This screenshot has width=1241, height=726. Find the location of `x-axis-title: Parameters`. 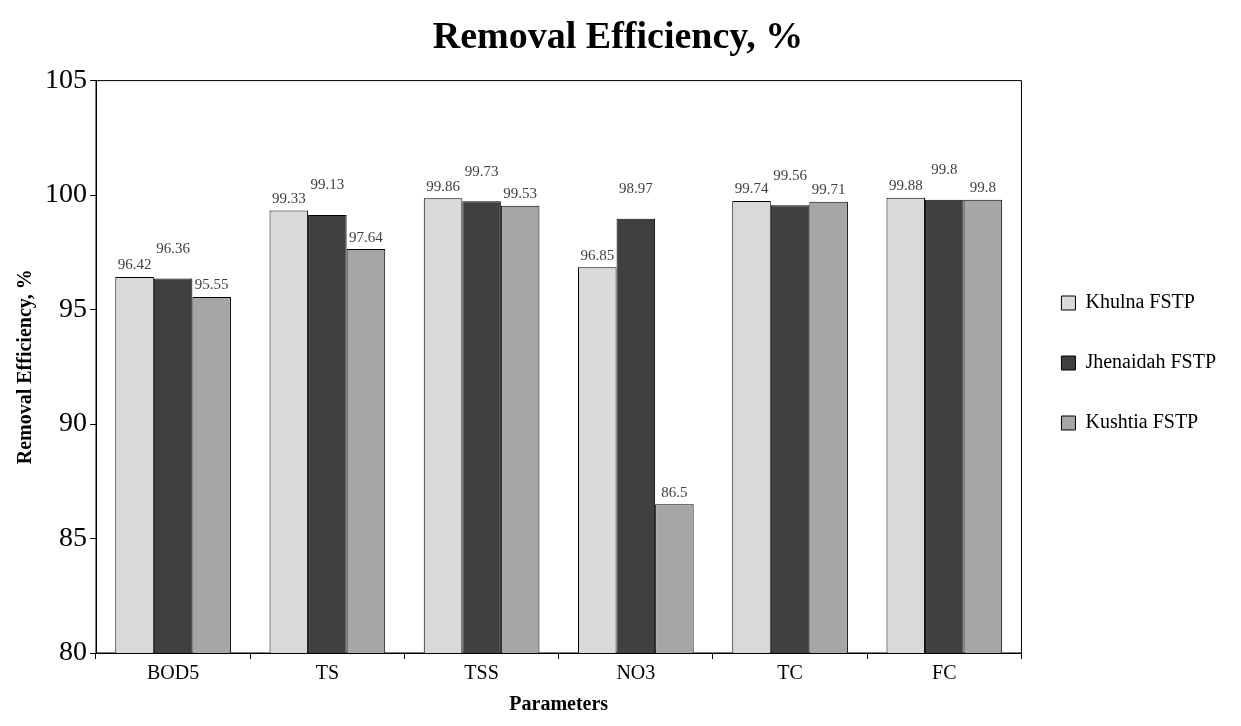

x-axis-title: Parameters is located at coordinates (559, 703).